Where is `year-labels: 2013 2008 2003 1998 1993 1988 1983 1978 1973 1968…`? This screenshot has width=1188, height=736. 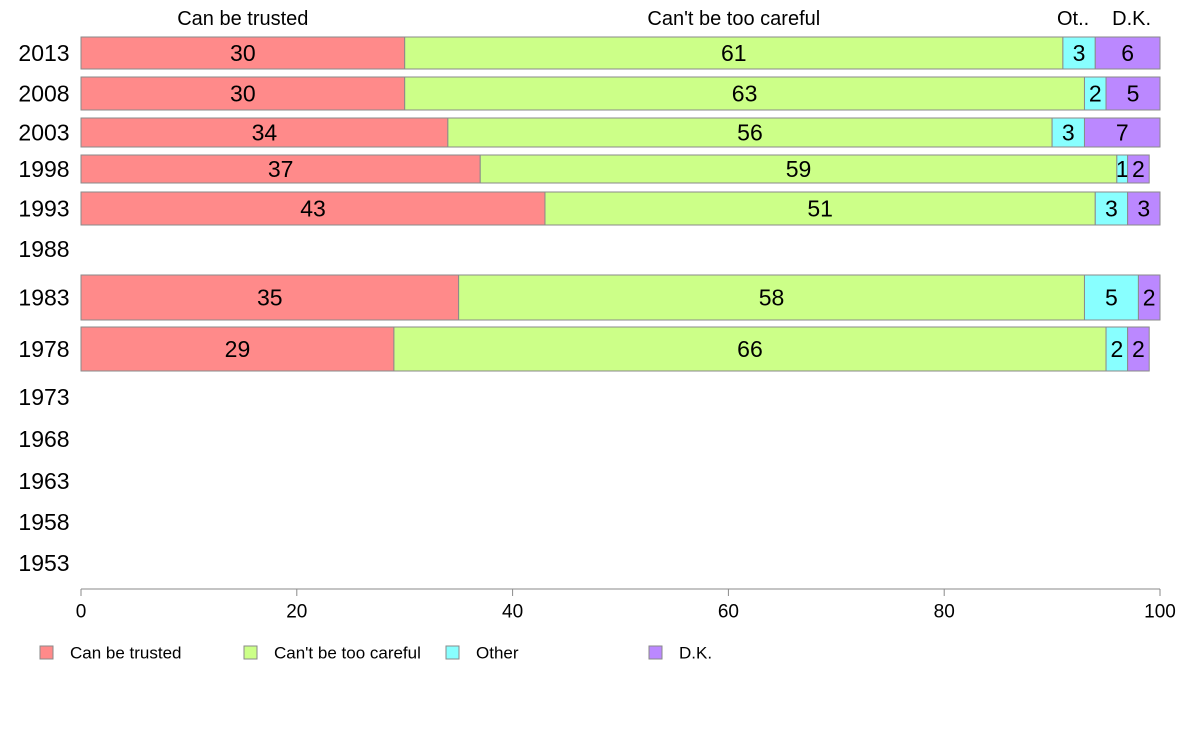 year-labels: 2013 2008 2003 1998 1993 1988 1983 1978 1973 1968… is located at coordinates (43, 308).